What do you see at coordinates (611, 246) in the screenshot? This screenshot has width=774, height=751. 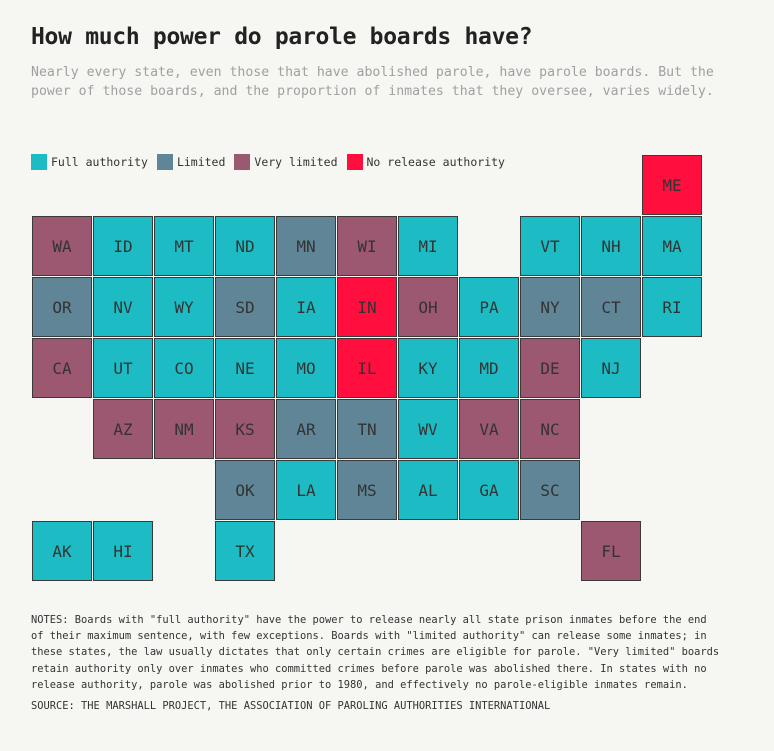 I see `state-tile-nh: NH` at bounding box center [611, 246].